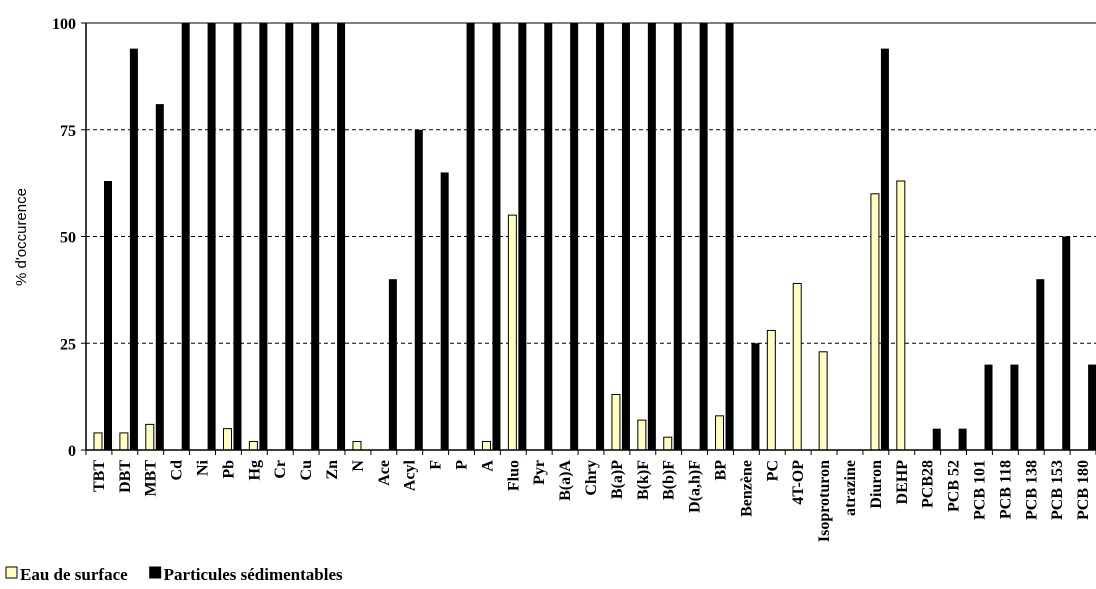 Image resolution: width=1096 pixels, height=589 pixels. Describe the element at coordinates (68, 131) in the screenshot. I see `y-tick-label: 75` at that location.